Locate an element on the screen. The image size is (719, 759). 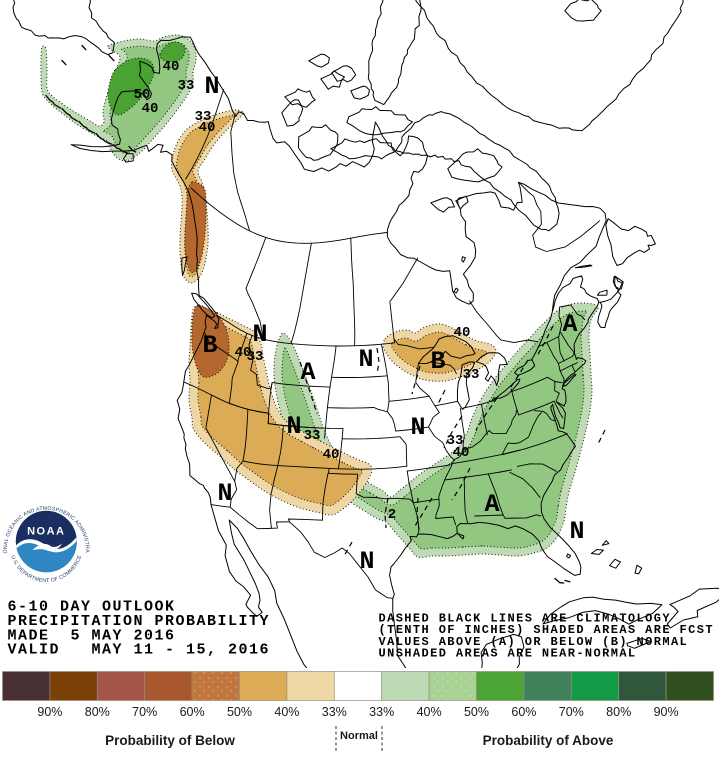
svg-text: Normal is located at coordinates (359, 736).